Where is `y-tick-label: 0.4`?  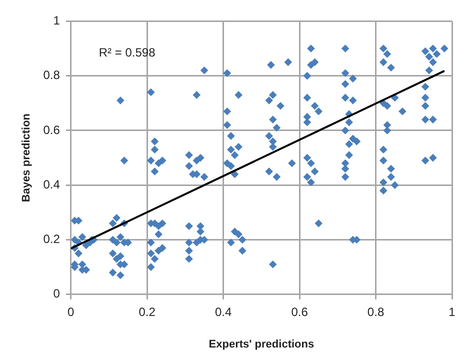
y-tick-label: 0.4 is located at coordinates (51, 184).